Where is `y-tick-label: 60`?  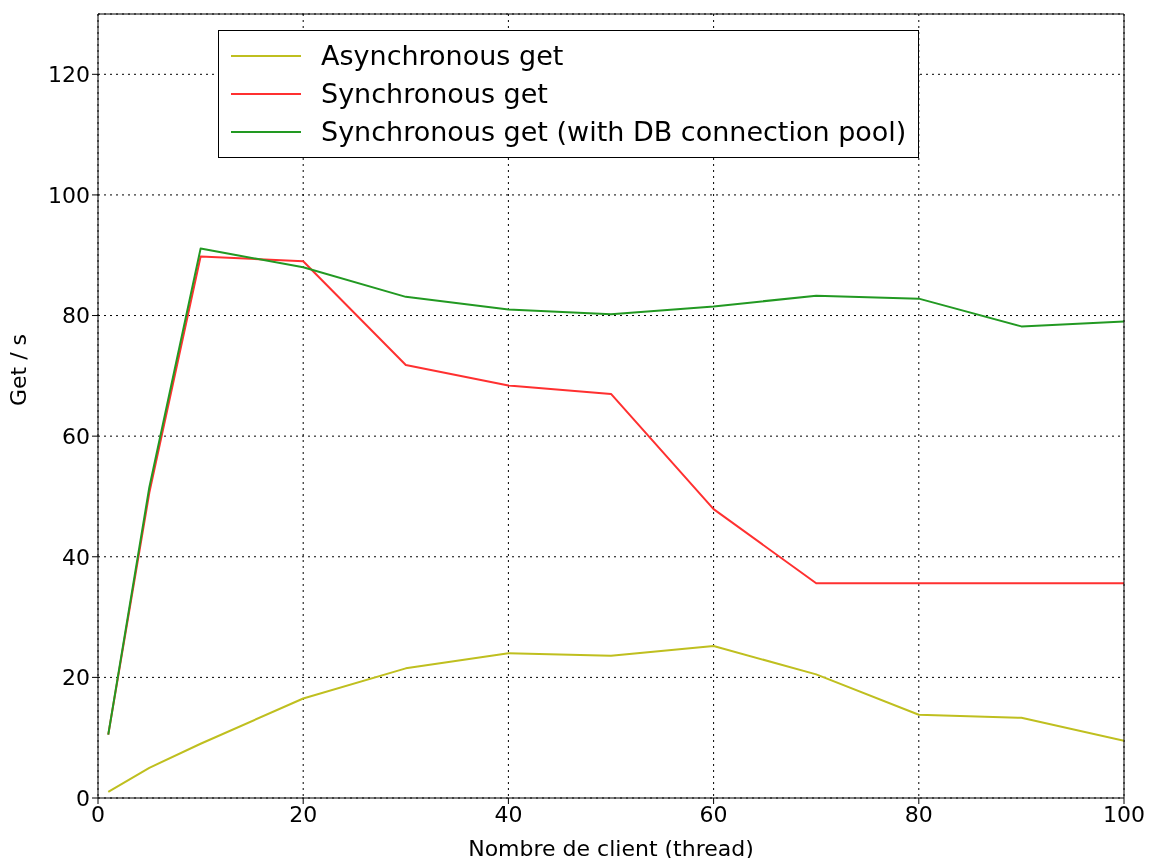 y-tick-label: 60 is located at coordinates (76, 436).